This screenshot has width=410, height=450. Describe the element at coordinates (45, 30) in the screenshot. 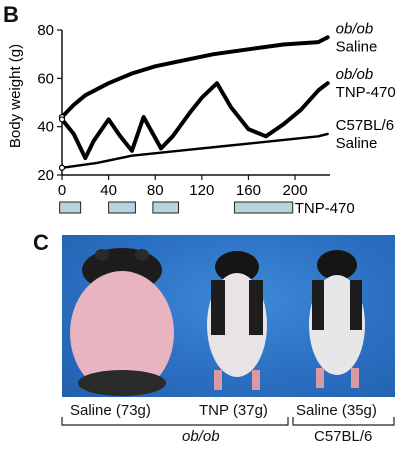

I see `y-tick-label: 80` at that location.